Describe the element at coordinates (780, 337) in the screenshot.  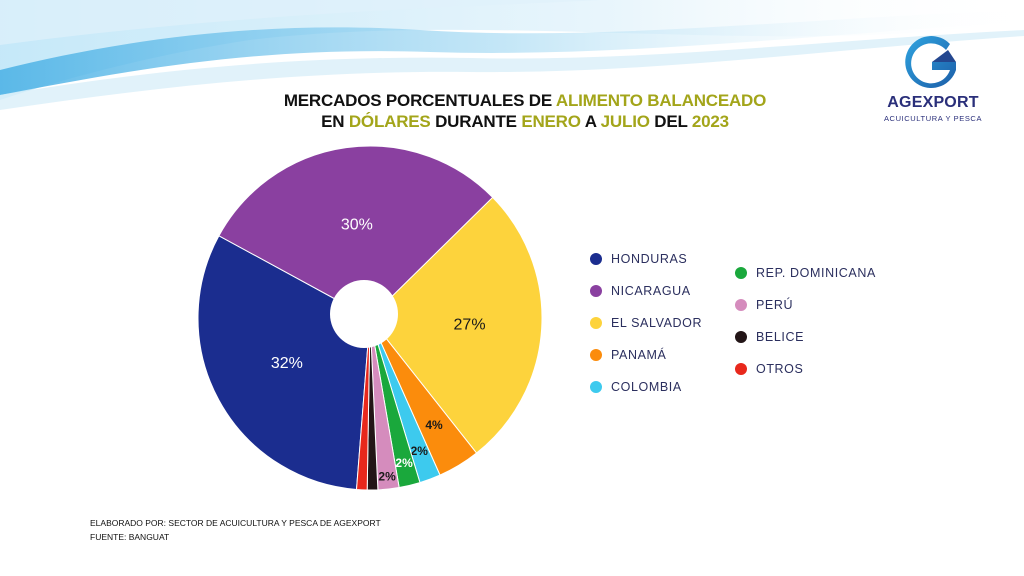
I see `legend-label: BELICE` at that location.